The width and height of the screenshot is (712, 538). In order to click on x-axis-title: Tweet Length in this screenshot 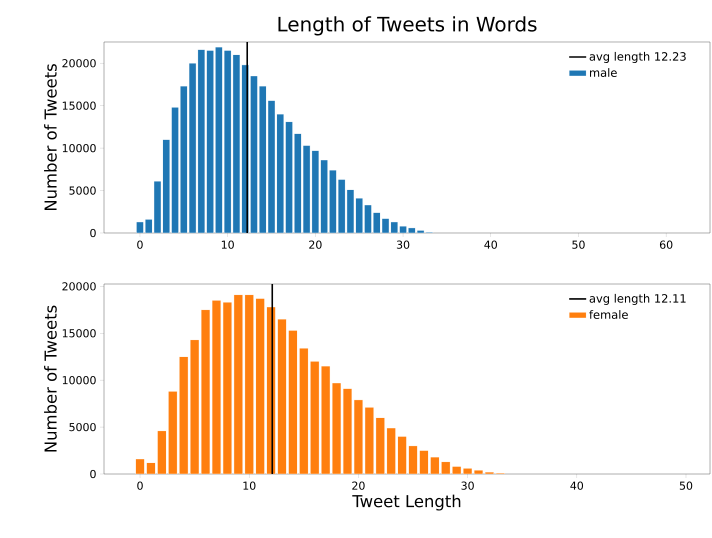, I will do `click(406, 502)`.